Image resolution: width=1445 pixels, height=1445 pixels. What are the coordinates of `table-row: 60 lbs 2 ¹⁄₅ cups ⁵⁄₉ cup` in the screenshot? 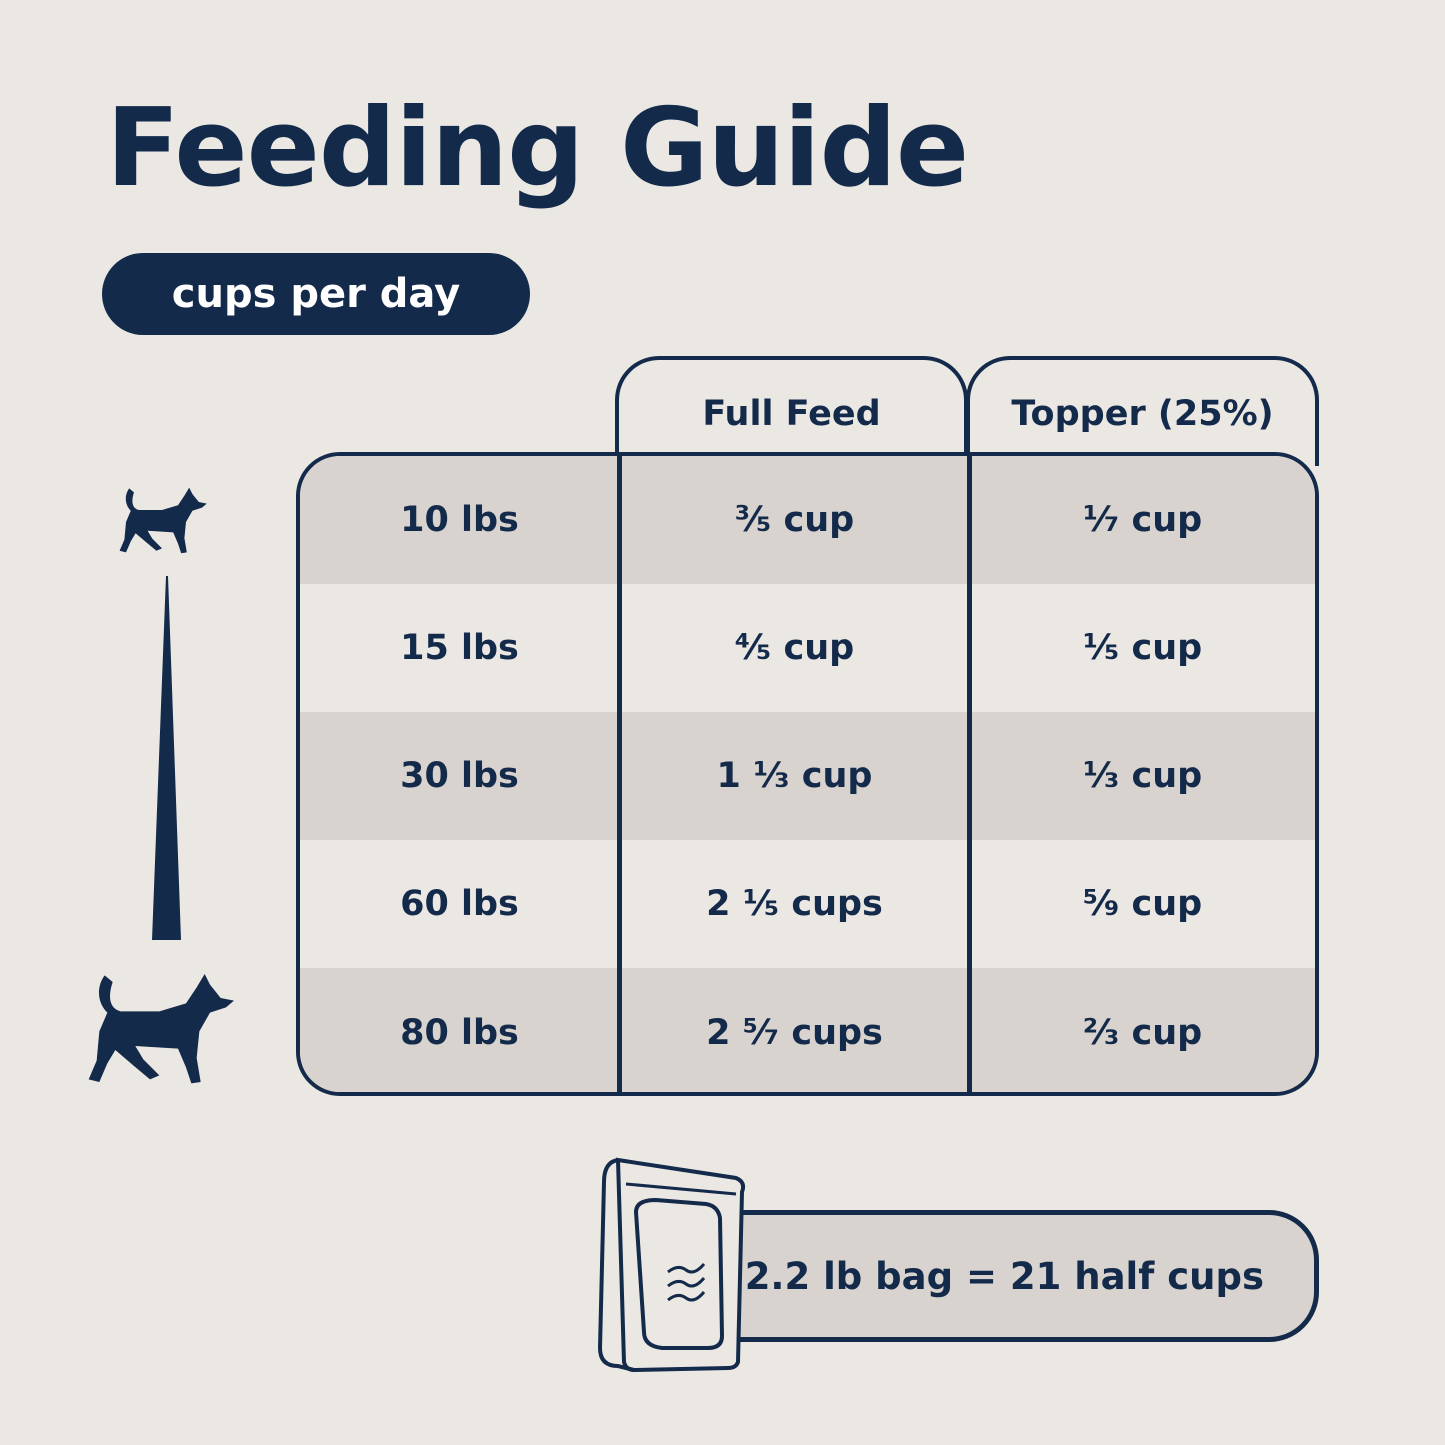 It's located at (807, 904).